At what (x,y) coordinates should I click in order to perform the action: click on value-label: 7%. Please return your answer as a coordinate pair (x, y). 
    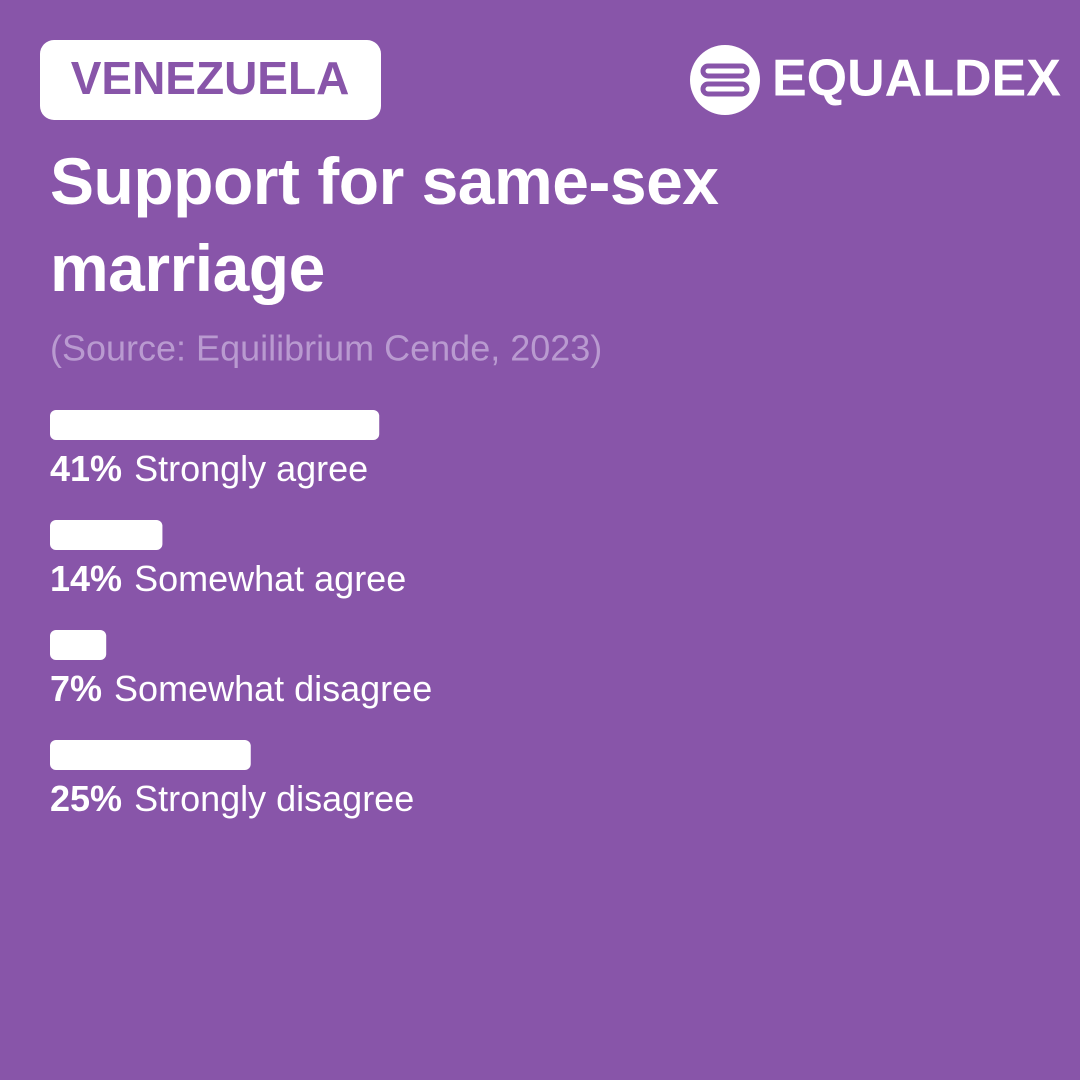
    Looking at the image, I should click on (76, 688).